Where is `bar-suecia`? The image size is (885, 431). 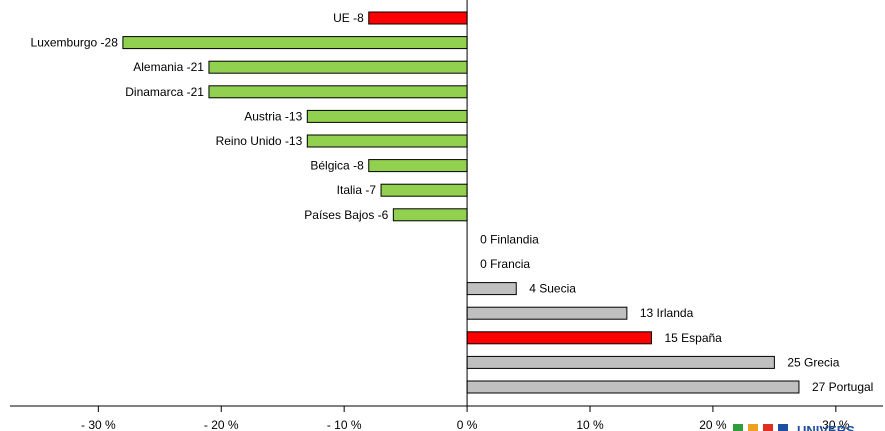
bar-suecia is located at coordinates (491, 289).